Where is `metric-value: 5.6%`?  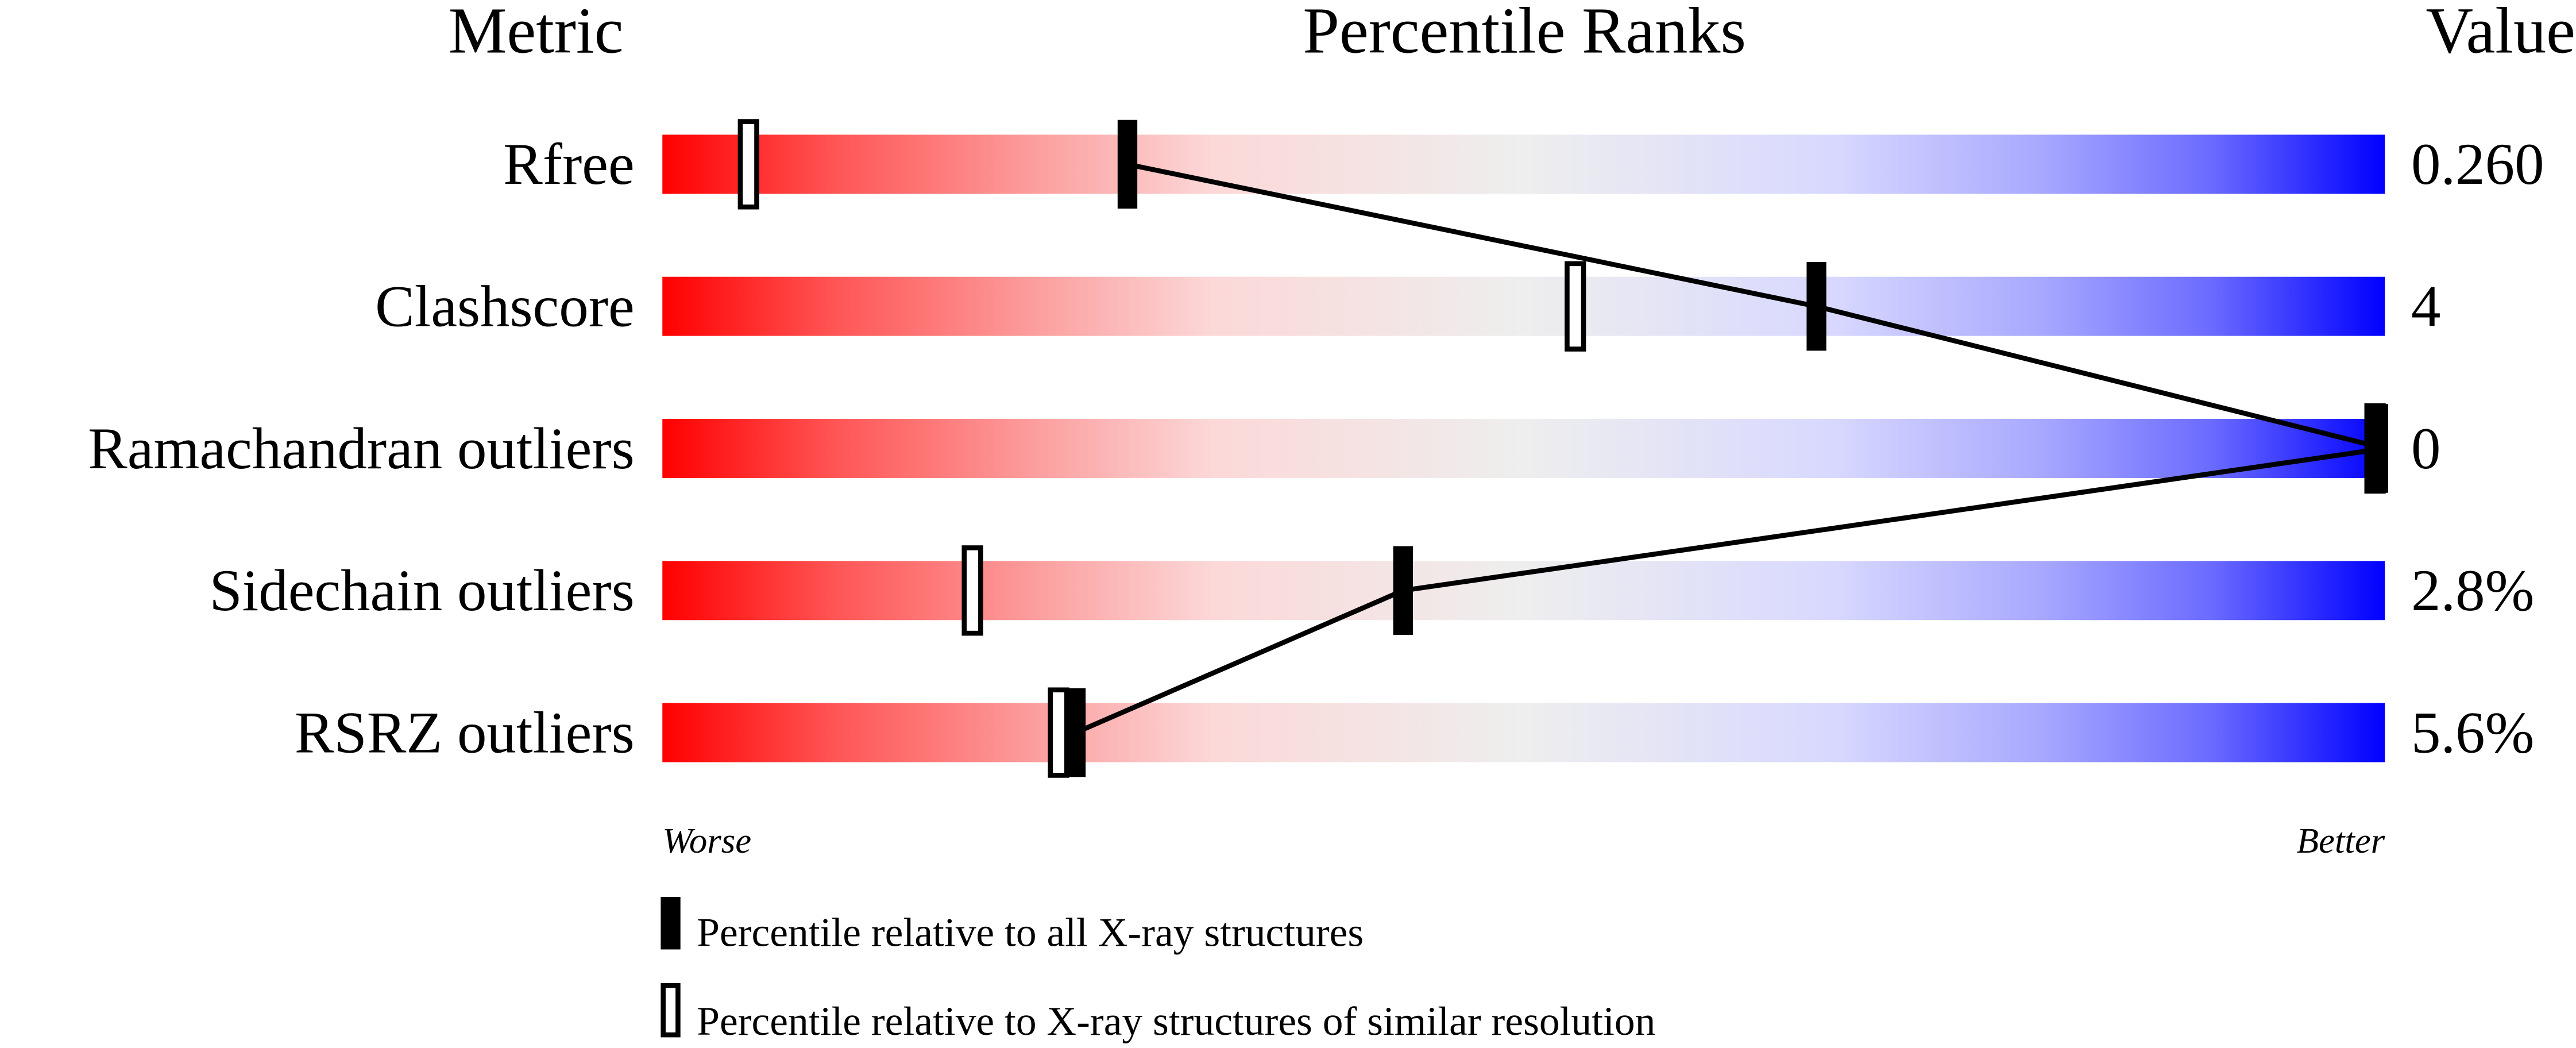
metric-value: 5.6% is located at coordinates (2472, 733).